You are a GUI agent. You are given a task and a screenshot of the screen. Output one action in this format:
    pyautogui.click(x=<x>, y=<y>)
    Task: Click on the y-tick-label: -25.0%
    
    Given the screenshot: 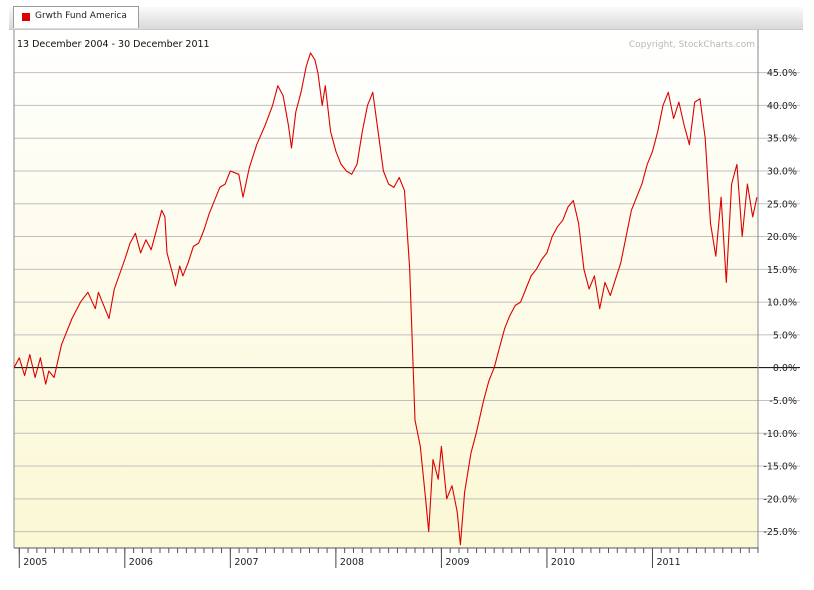 What is the action you would take?
    pyautogui.click(x=780, y=532)
    